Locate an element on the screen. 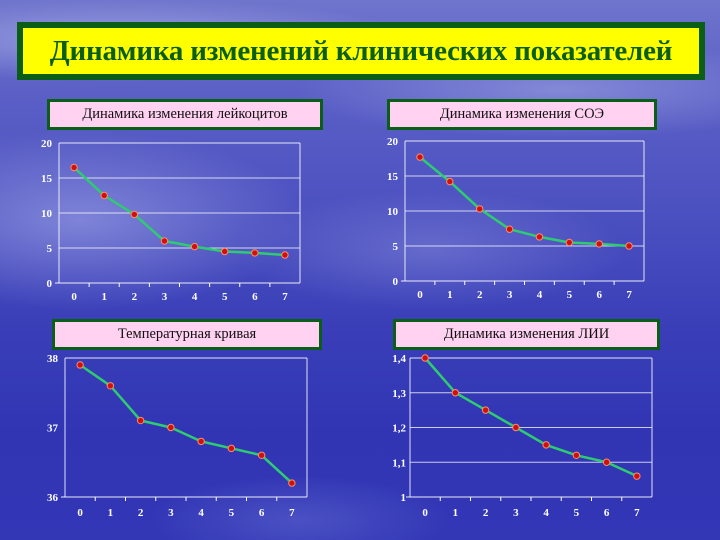  y-tick-label: 1,3 is located at coordinates (399, 394).